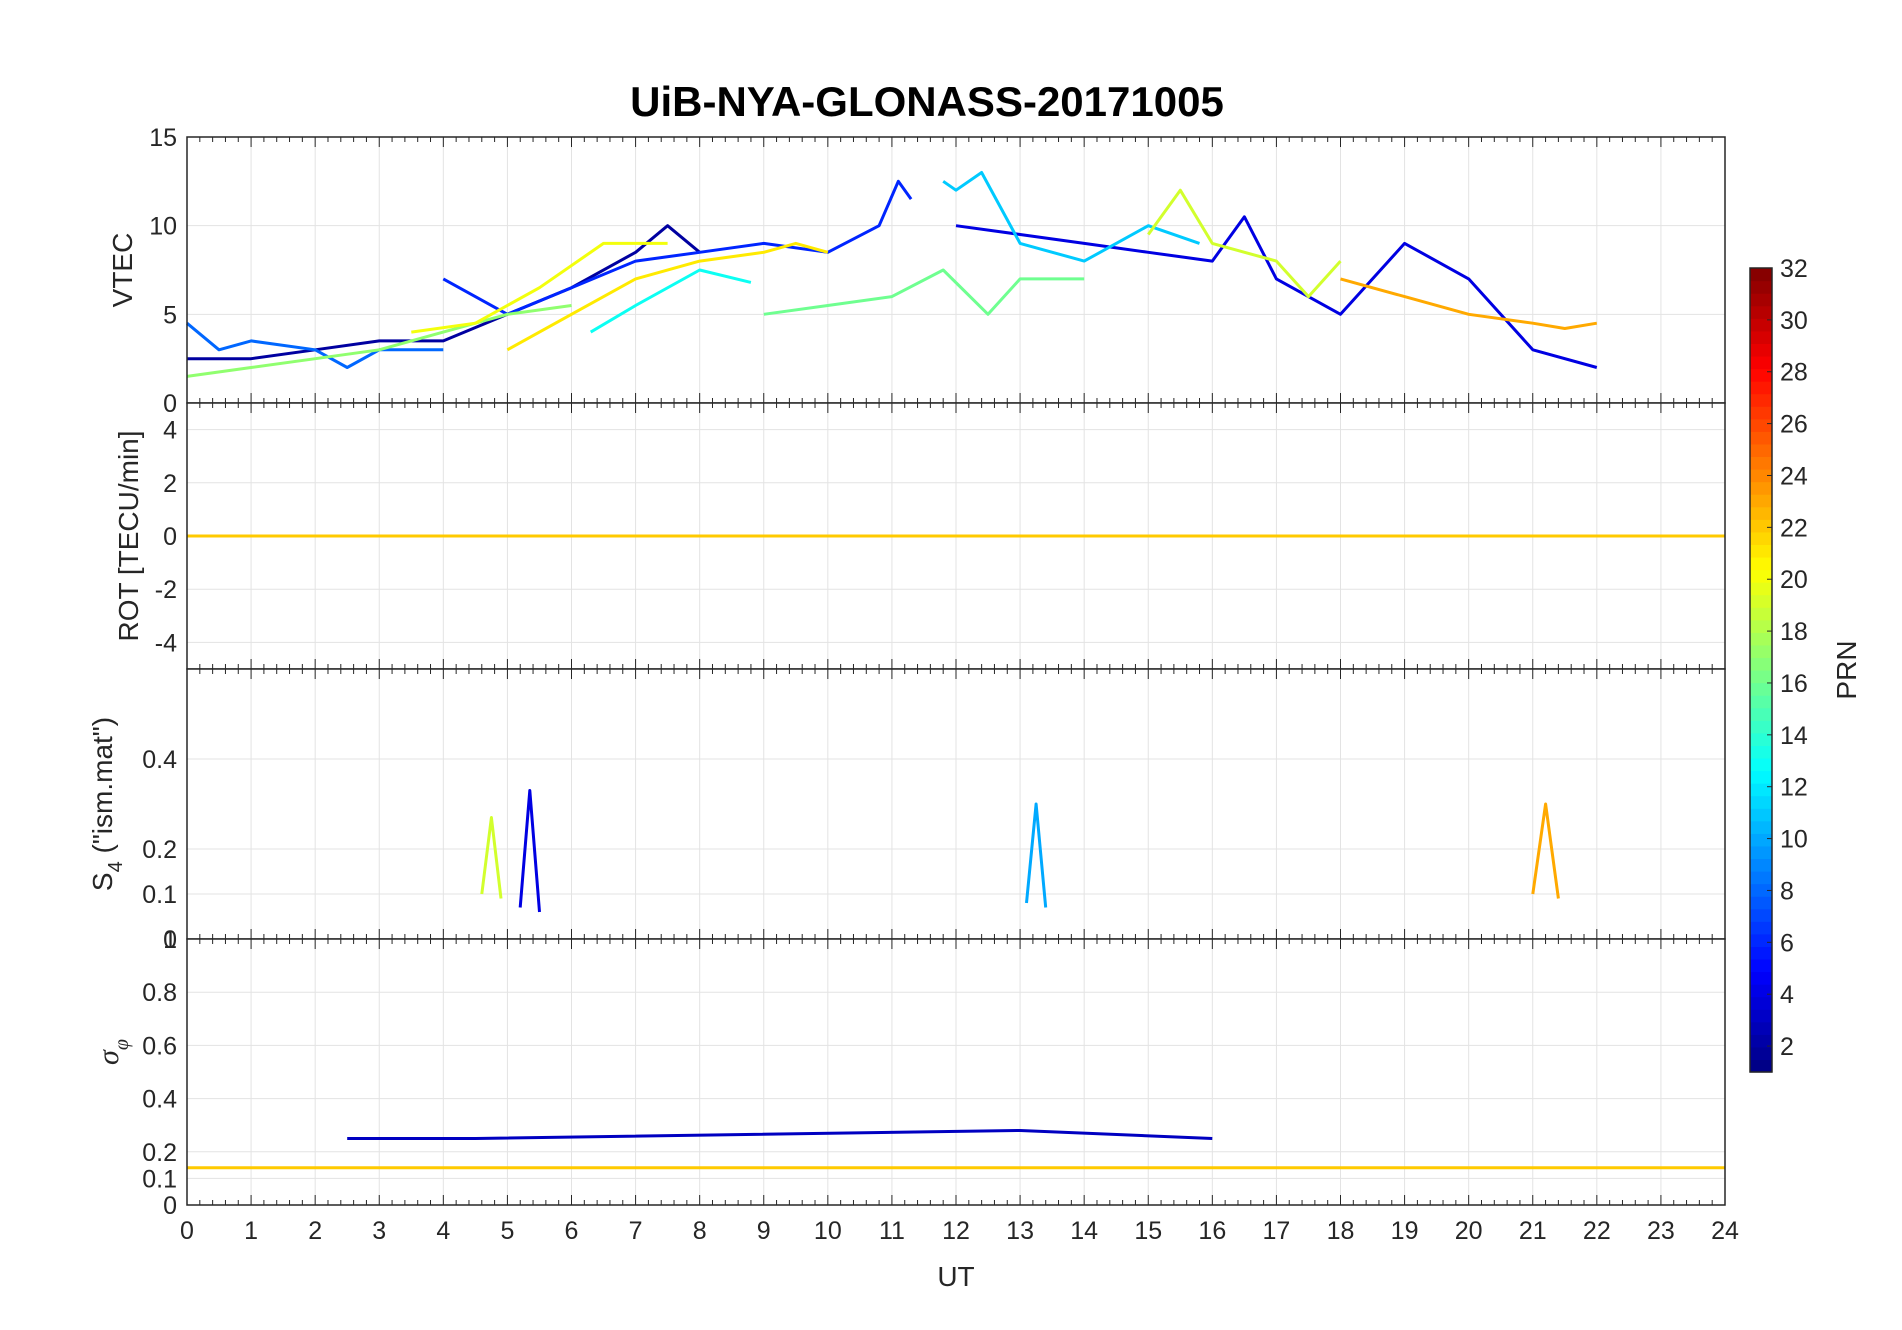  Describe the element at coordinates (1084, 1231) in the screenshot. I see `x-tick-label: 14` at that location.